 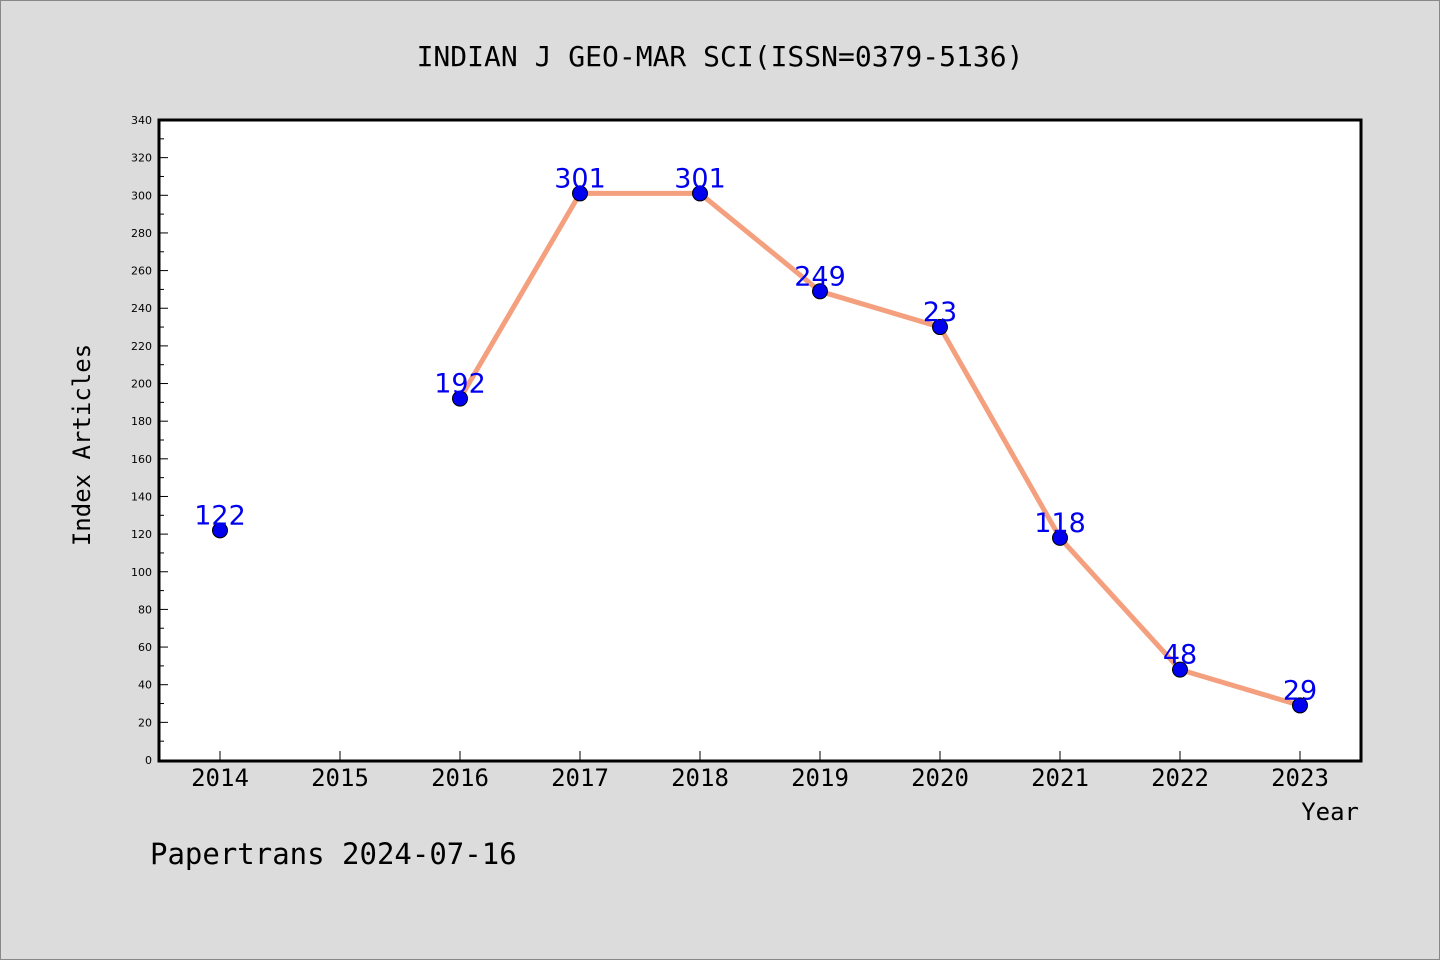 What do you see at coordinates (141, 120) in the screenshot?
I see `y-tick-label: 340` at bounding box center [141, 120].